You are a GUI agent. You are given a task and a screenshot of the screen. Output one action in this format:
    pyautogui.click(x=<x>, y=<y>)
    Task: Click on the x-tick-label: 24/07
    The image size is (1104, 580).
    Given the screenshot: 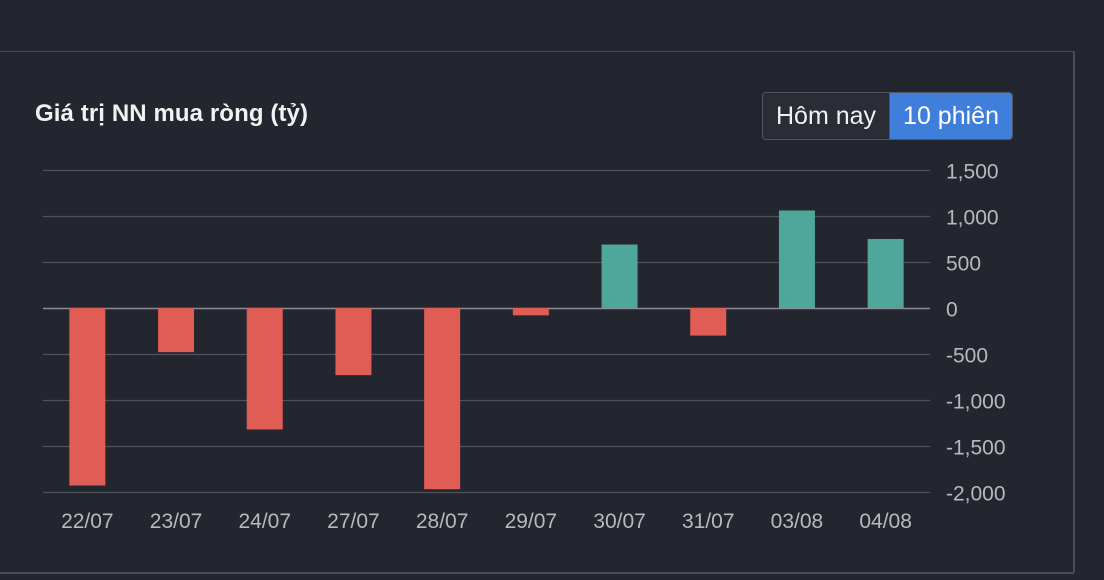 What is the action you would take?
    pyautogui.click(x=264, y=521)
    